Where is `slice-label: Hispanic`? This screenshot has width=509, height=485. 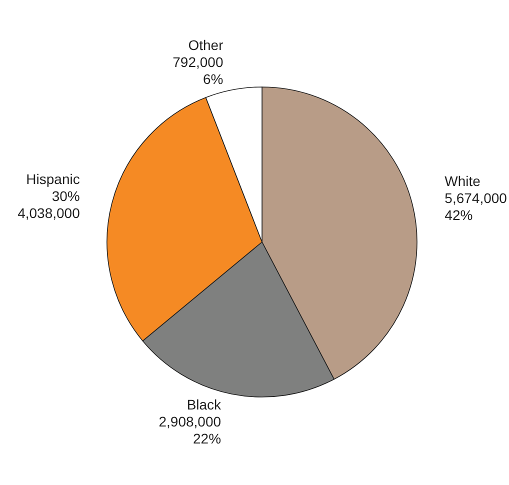
slice-label: Hispanic is located at coordinates (53, 179).